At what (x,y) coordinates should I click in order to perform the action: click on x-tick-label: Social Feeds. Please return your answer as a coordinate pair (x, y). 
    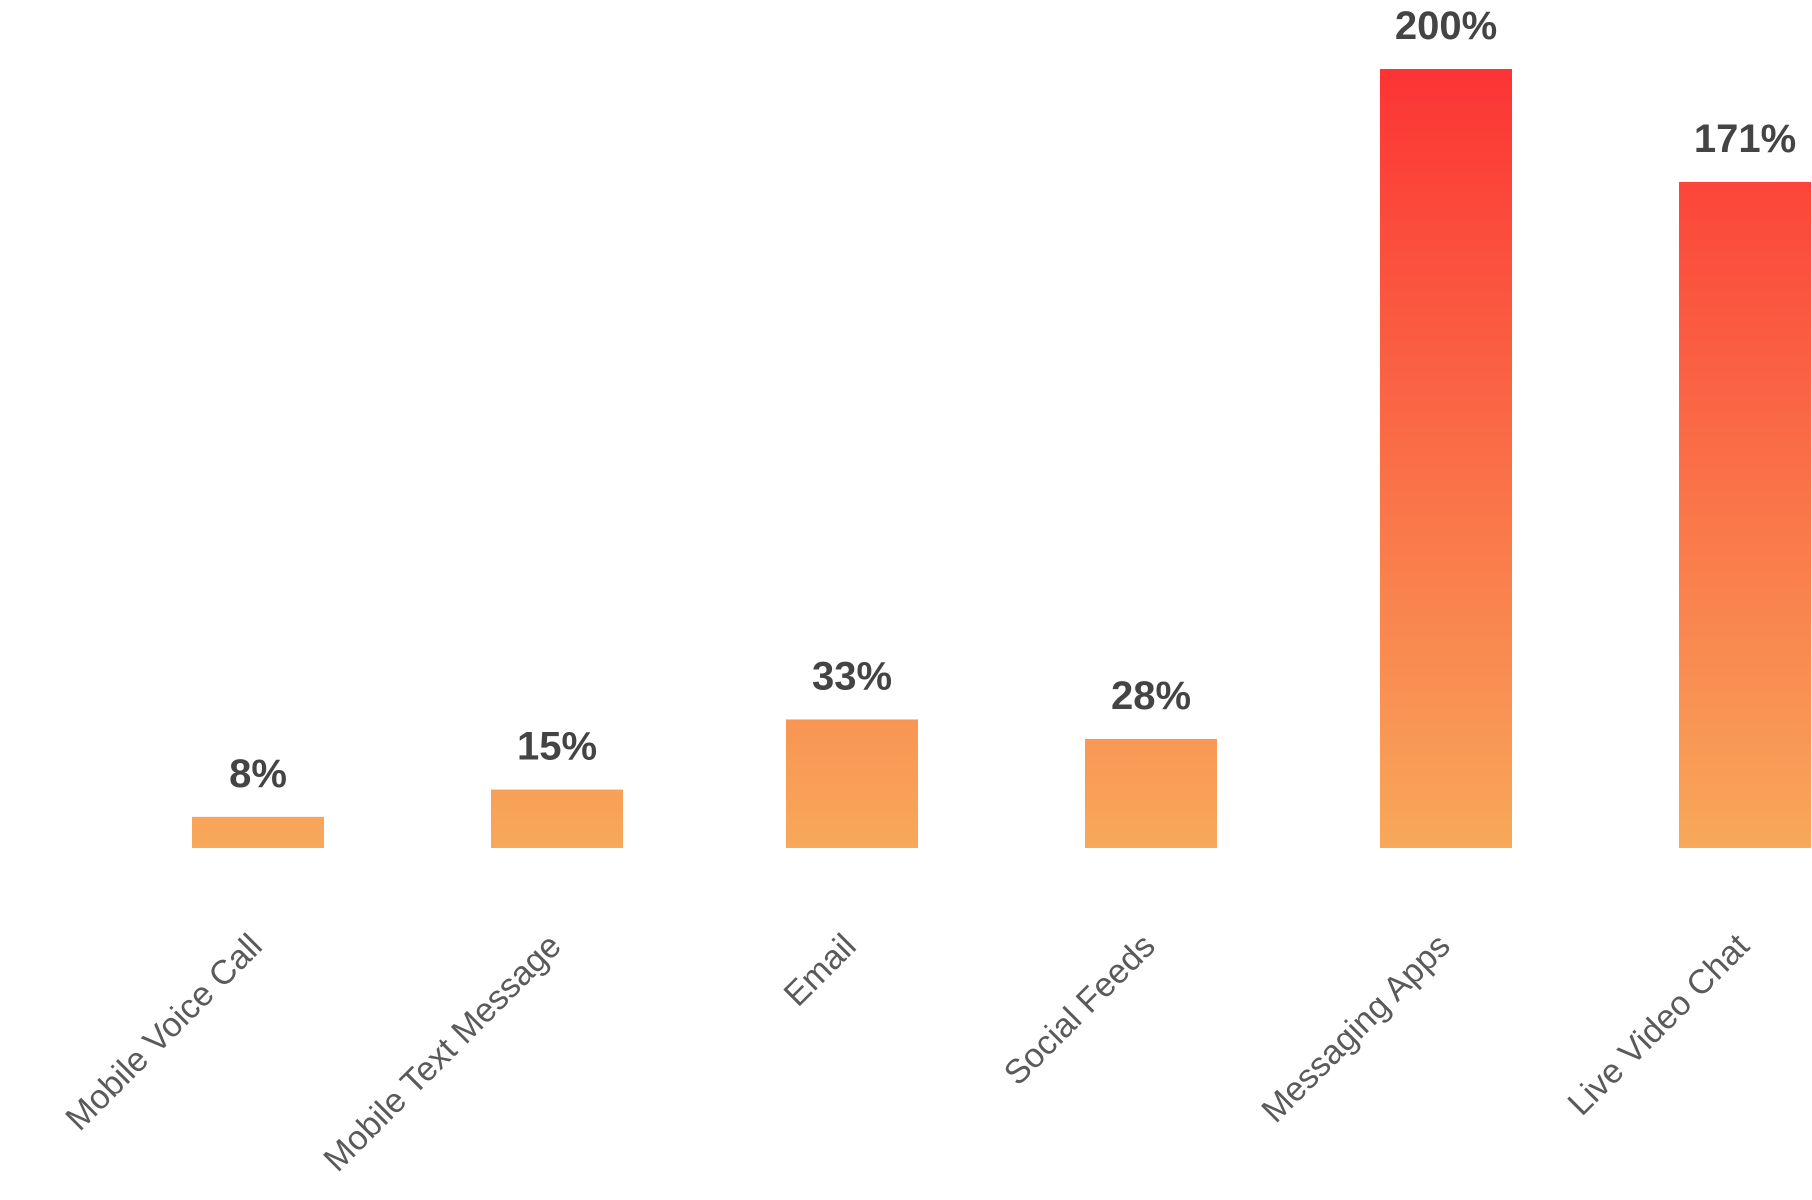
    Looking at the image, I should click on (1080, 1010).